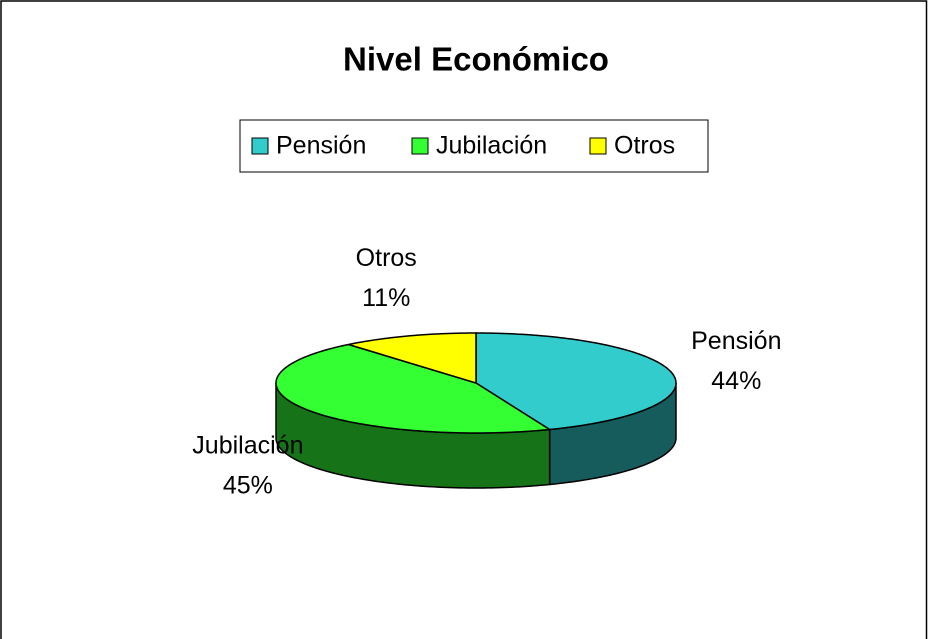 The height and width of the screenshot is (639, 928). I want to click on data-label-value: 11%, so click(386, 298).